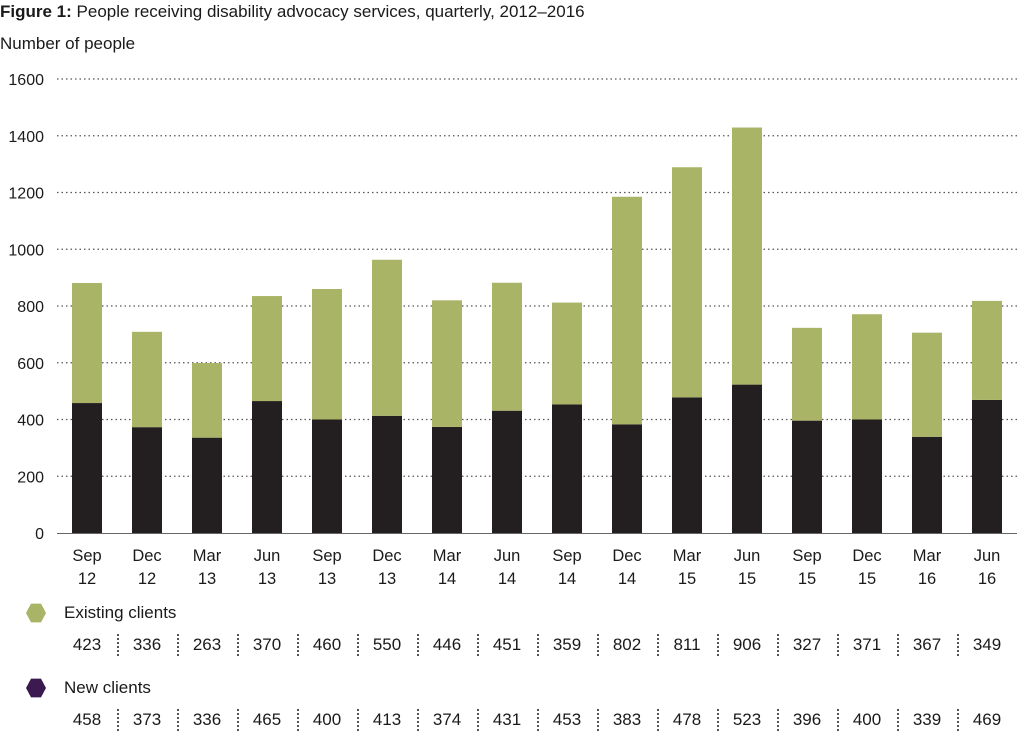 The height and width of the screenshot is (747, 1024). I want to click on new-value-cell: 523, so click(747, 720).